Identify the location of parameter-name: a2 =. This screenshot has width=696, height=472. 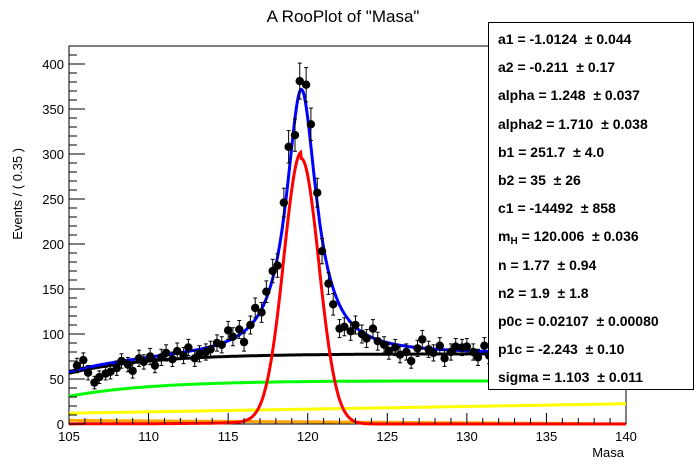
(512, 67).